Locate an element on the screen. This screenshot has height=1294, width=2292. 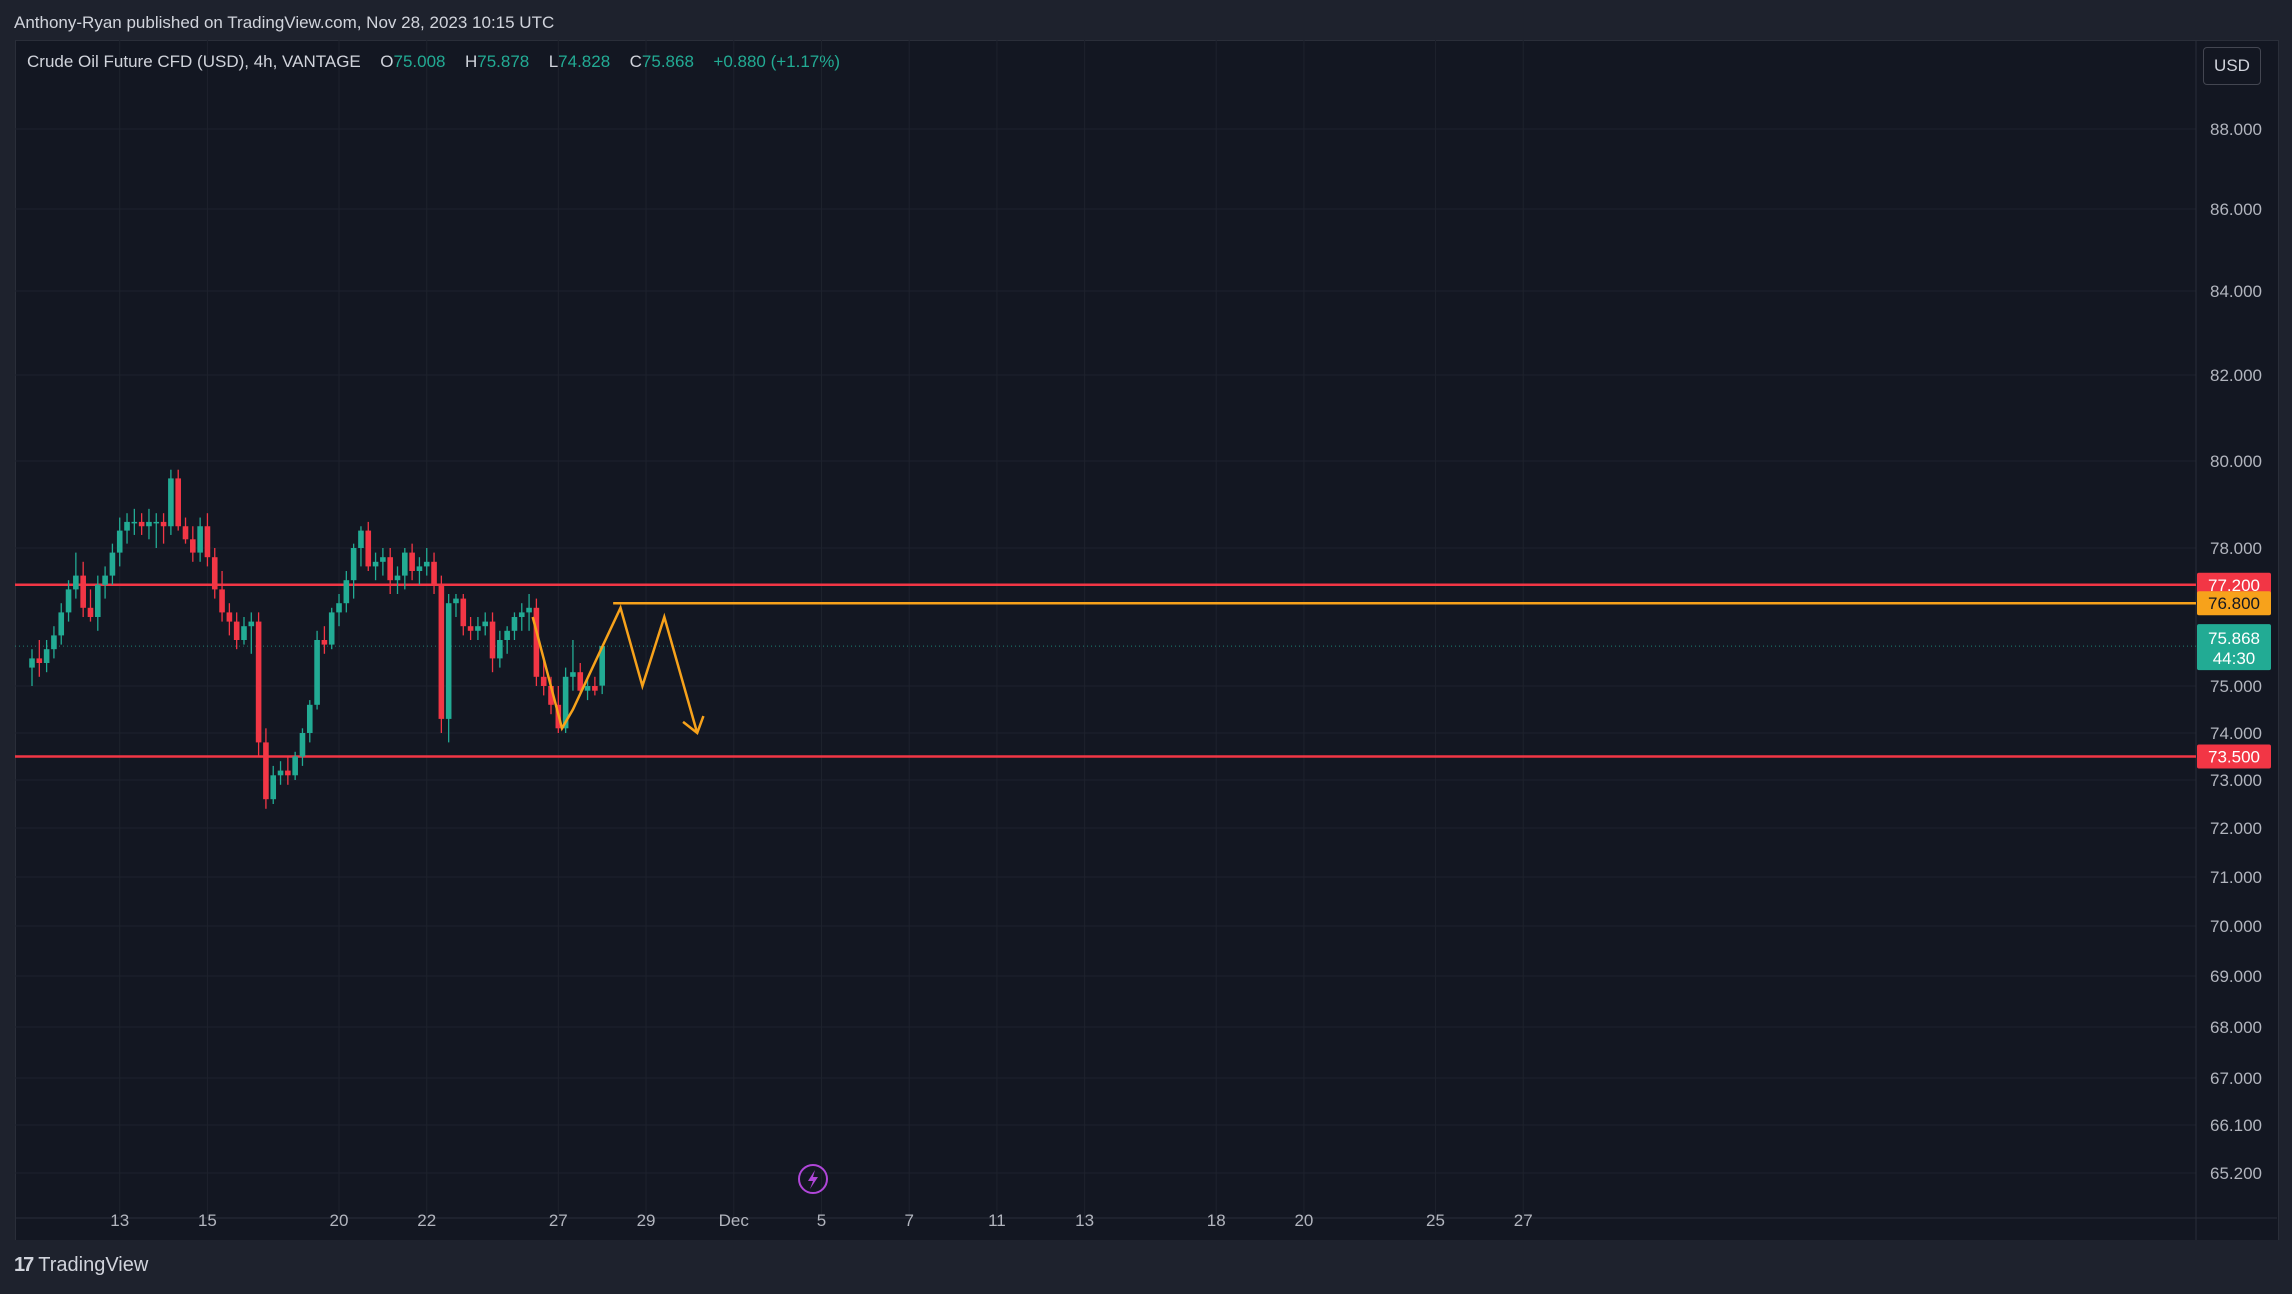
low-label: L is located at coordinates (553, 61).